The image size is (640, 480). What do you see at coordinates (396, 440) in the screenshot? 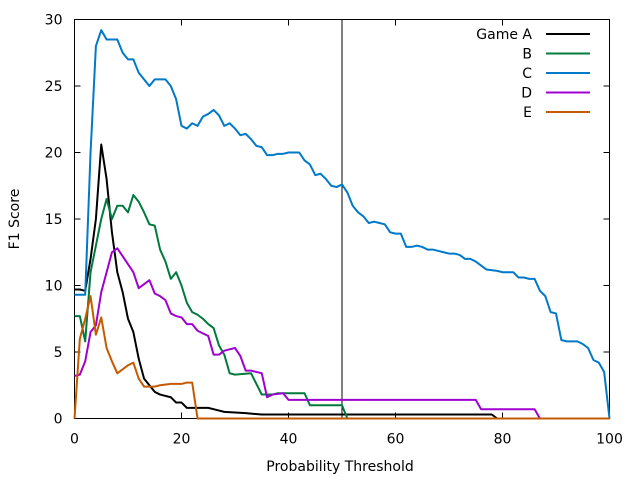
I see `x-tick-label: 60` at bounding box center [396, 440].